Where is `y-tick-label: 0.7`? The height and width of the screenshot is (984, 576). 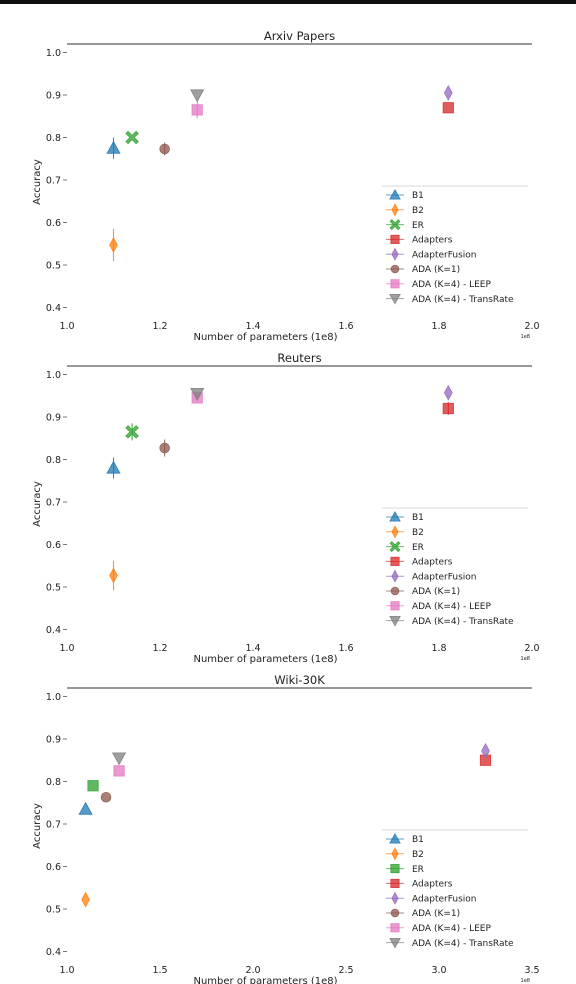 y-tick-label: 0.7 is located at coordinates (53, 181).